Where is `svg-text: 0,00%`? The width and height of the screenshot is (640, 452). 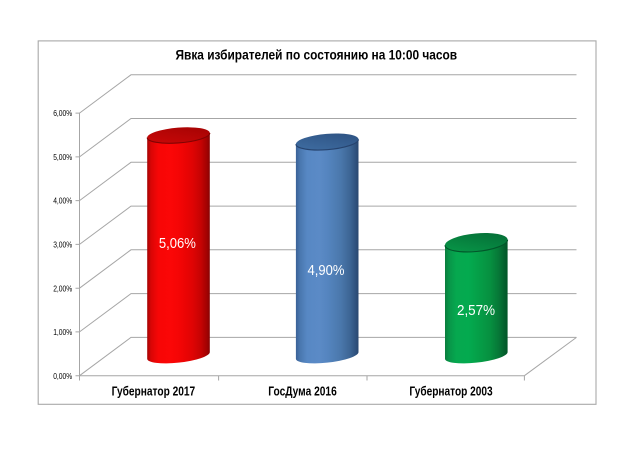
svg-text: 0,00% is located at coordinates (62, 376).